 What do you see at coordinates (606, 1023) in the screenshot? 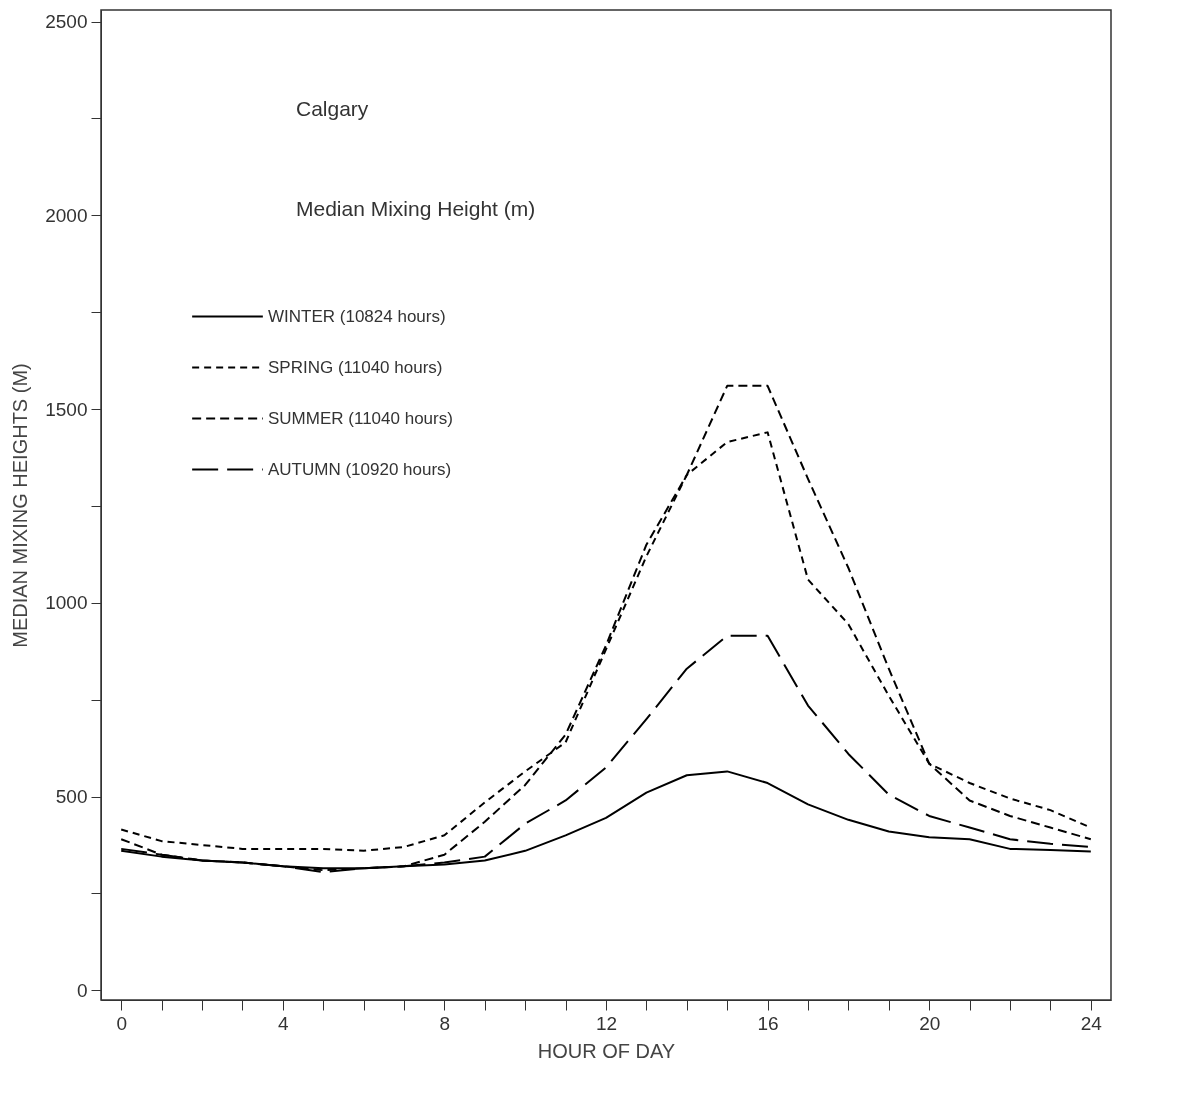
I see `x-tick-label: 12` at bounding box center [606, 1023].